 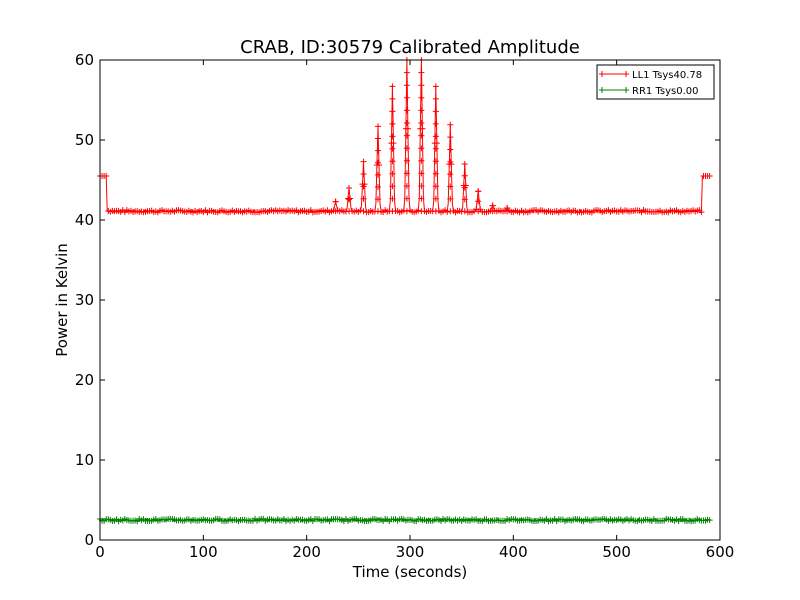 What do you see at coordinates (100, 552) in the screenshot?
I see `x-tick-label: 0` at bounding box center [100, 552].